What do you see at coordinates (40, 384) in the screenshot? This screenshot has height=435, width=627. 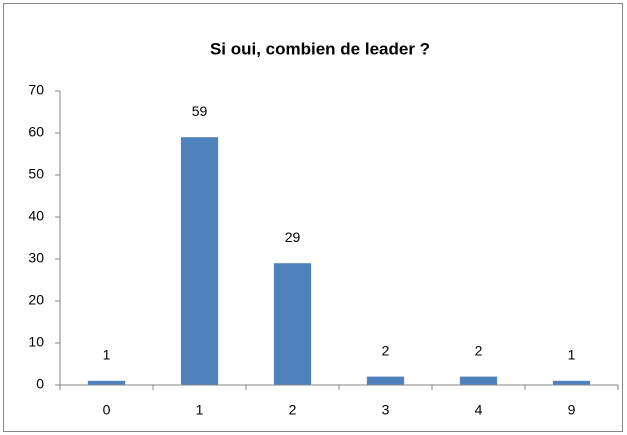 I see `y-tick-label: 0` at bounding box center [40, 384].